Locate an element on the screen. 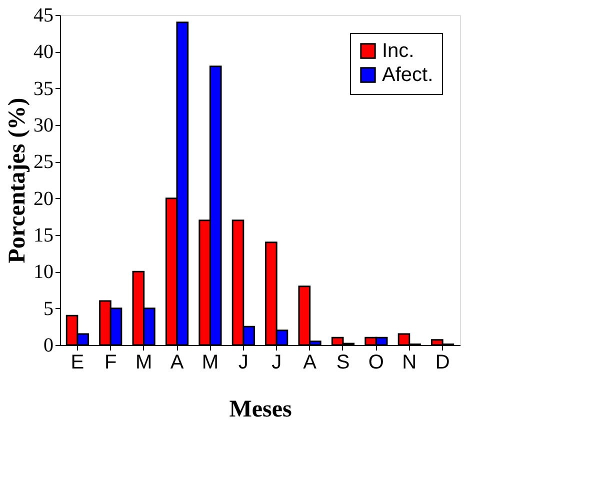 Image resolution: width=591 pixels, height=485 pixels. y-tick-label: 20 is located at coordinates (44, 199).